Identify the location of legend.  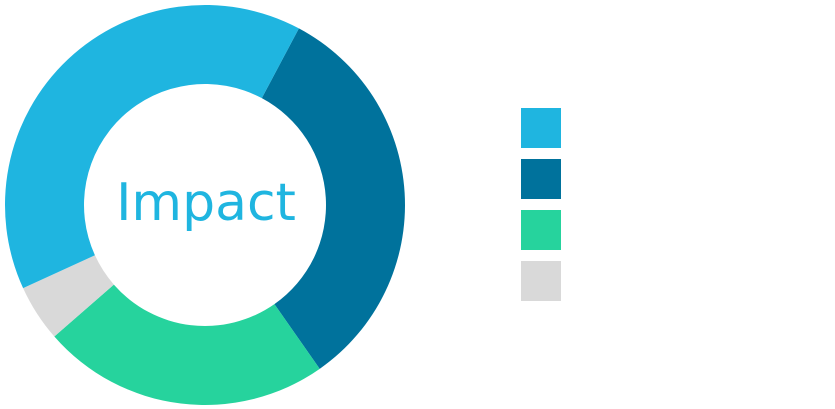
(541, 210).